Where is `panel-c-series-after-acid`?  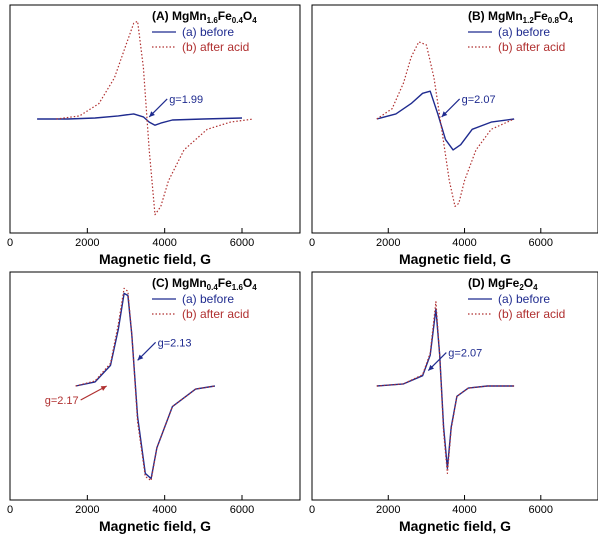
panel-c-series-after-acid is located at coordinates (145, 384).